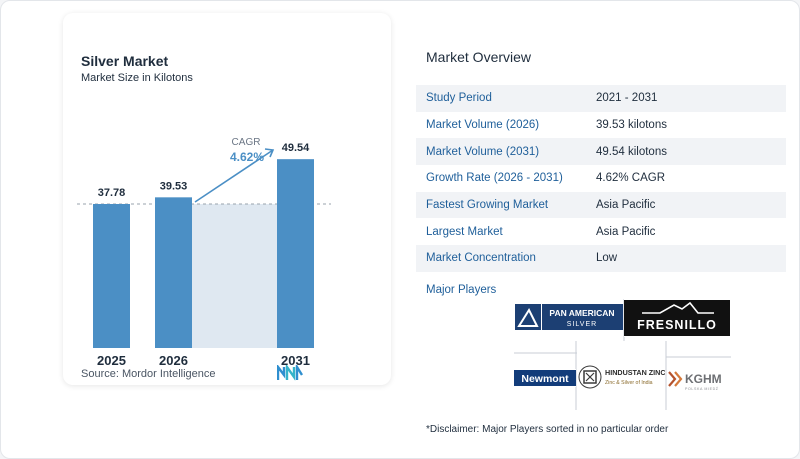  What do you see at coordinates (173, 272) in the screenshot?
I see `bar-2026` at bounding box center [173, 272].